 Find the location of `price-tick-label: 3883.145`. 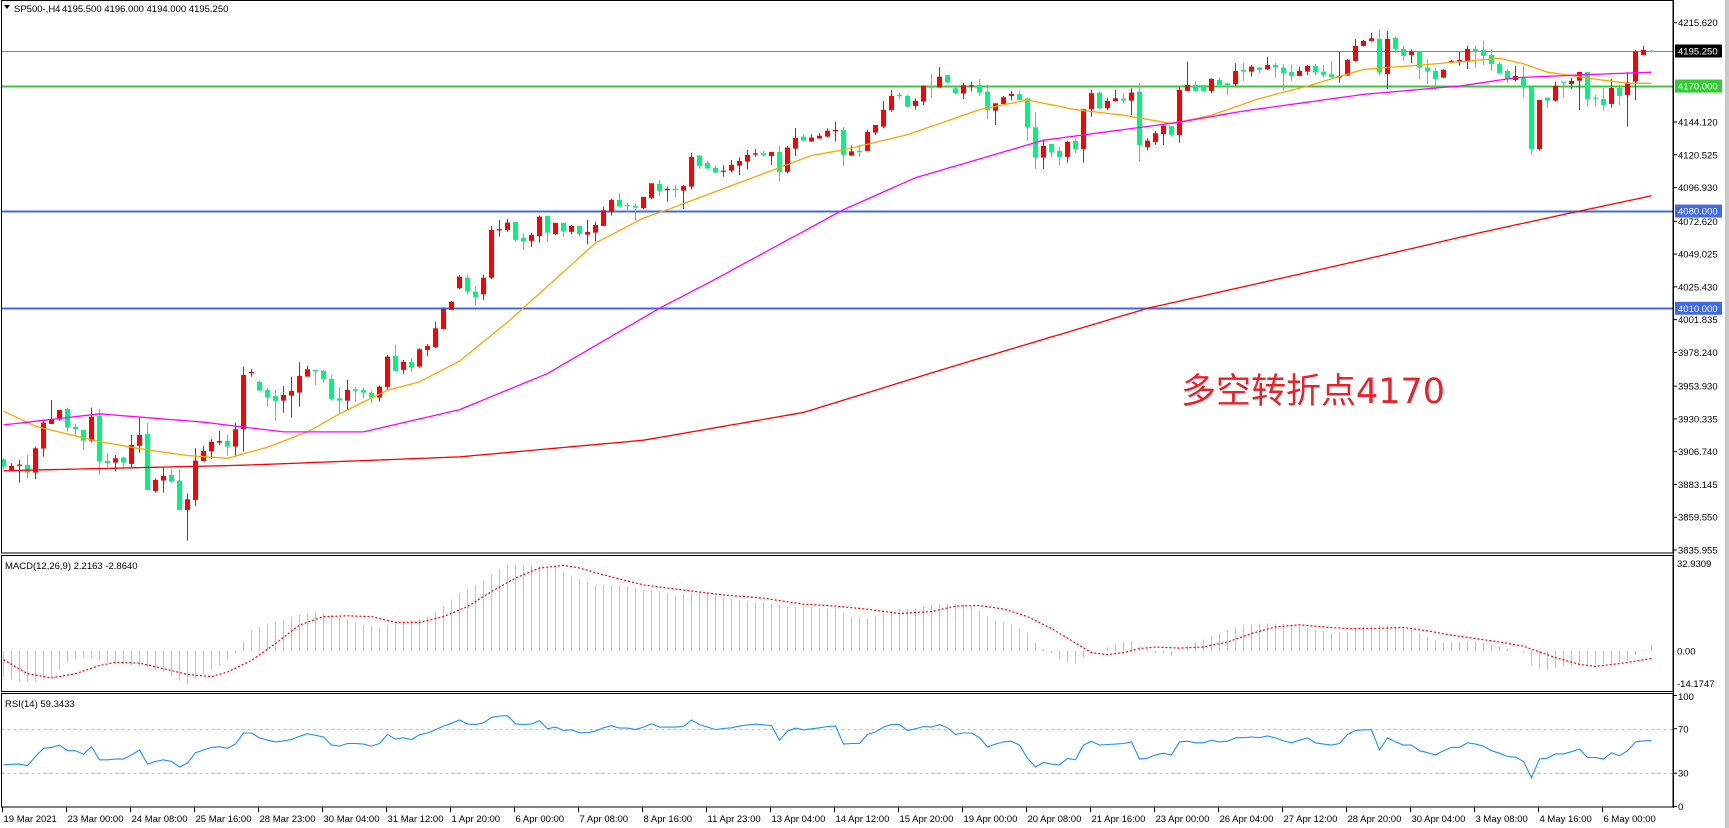

price-tick-label: 3883.145 is located at coordinates (1698, 485).